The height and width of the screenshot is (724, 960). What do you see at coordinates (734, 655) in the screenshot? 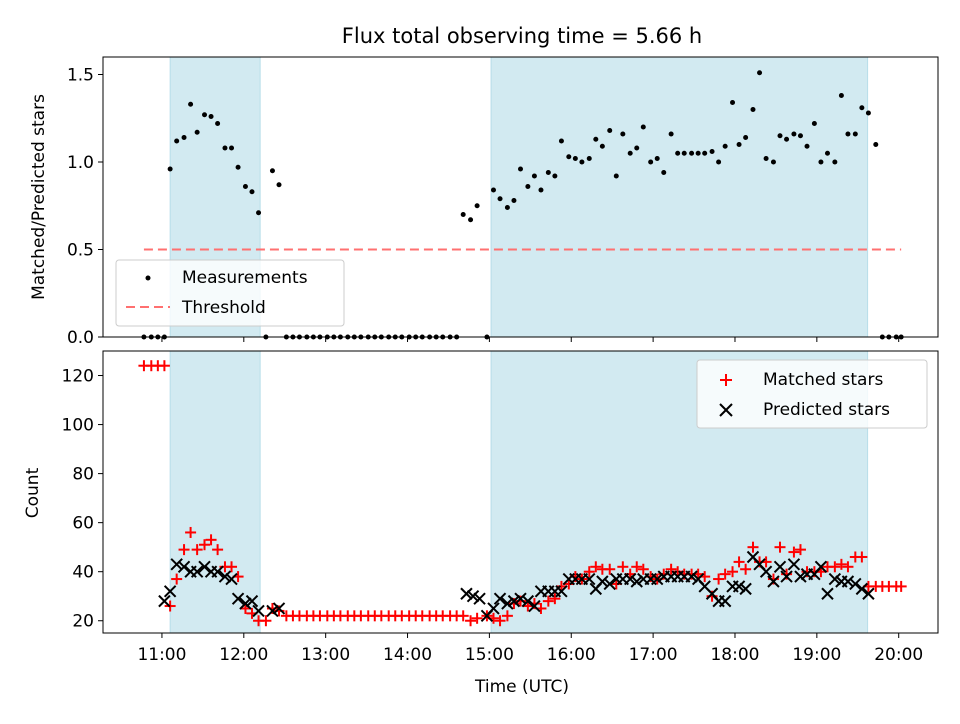
I see `x-tick-label: 18:00` at bounding box center [734, 655].